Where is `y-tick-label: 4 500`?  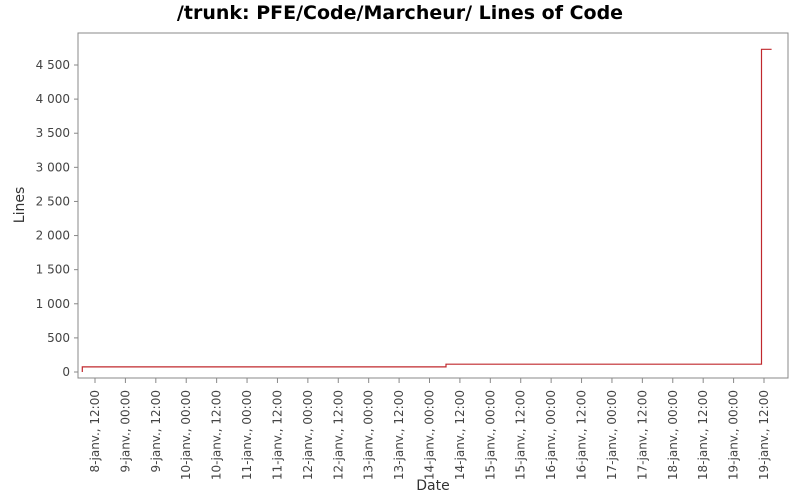
y-tick-label: 4 500 is located at coordinates (53, 65).